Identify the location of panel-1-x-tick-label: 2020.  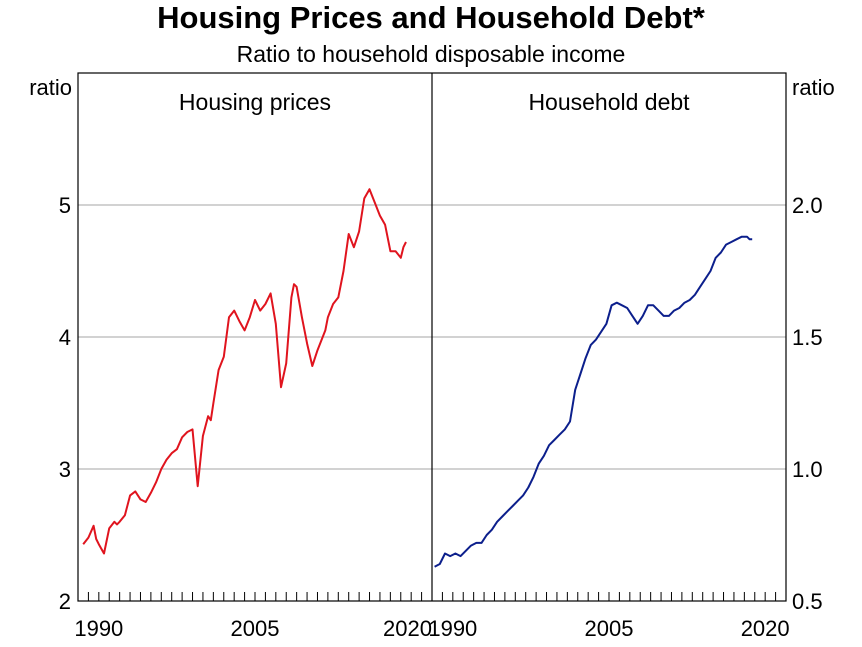
(407, 628).